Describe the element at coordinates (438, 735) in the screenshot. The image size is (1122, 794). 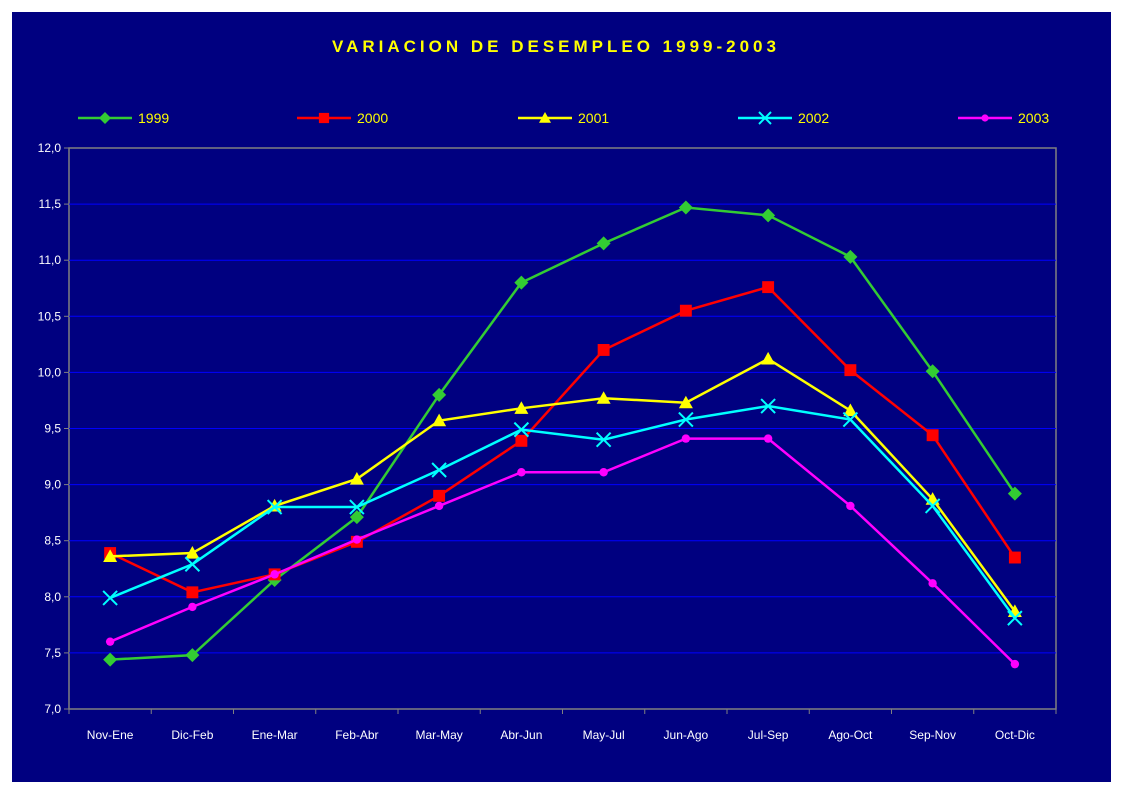
I see `x-tick-label: Mar-May` at that location.